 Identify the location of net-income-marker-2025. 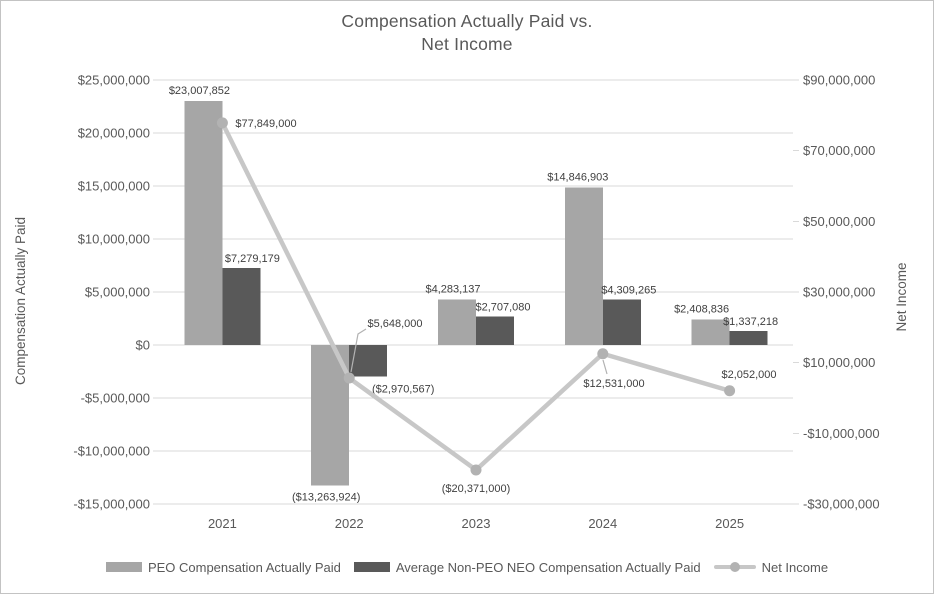
(730, 391).